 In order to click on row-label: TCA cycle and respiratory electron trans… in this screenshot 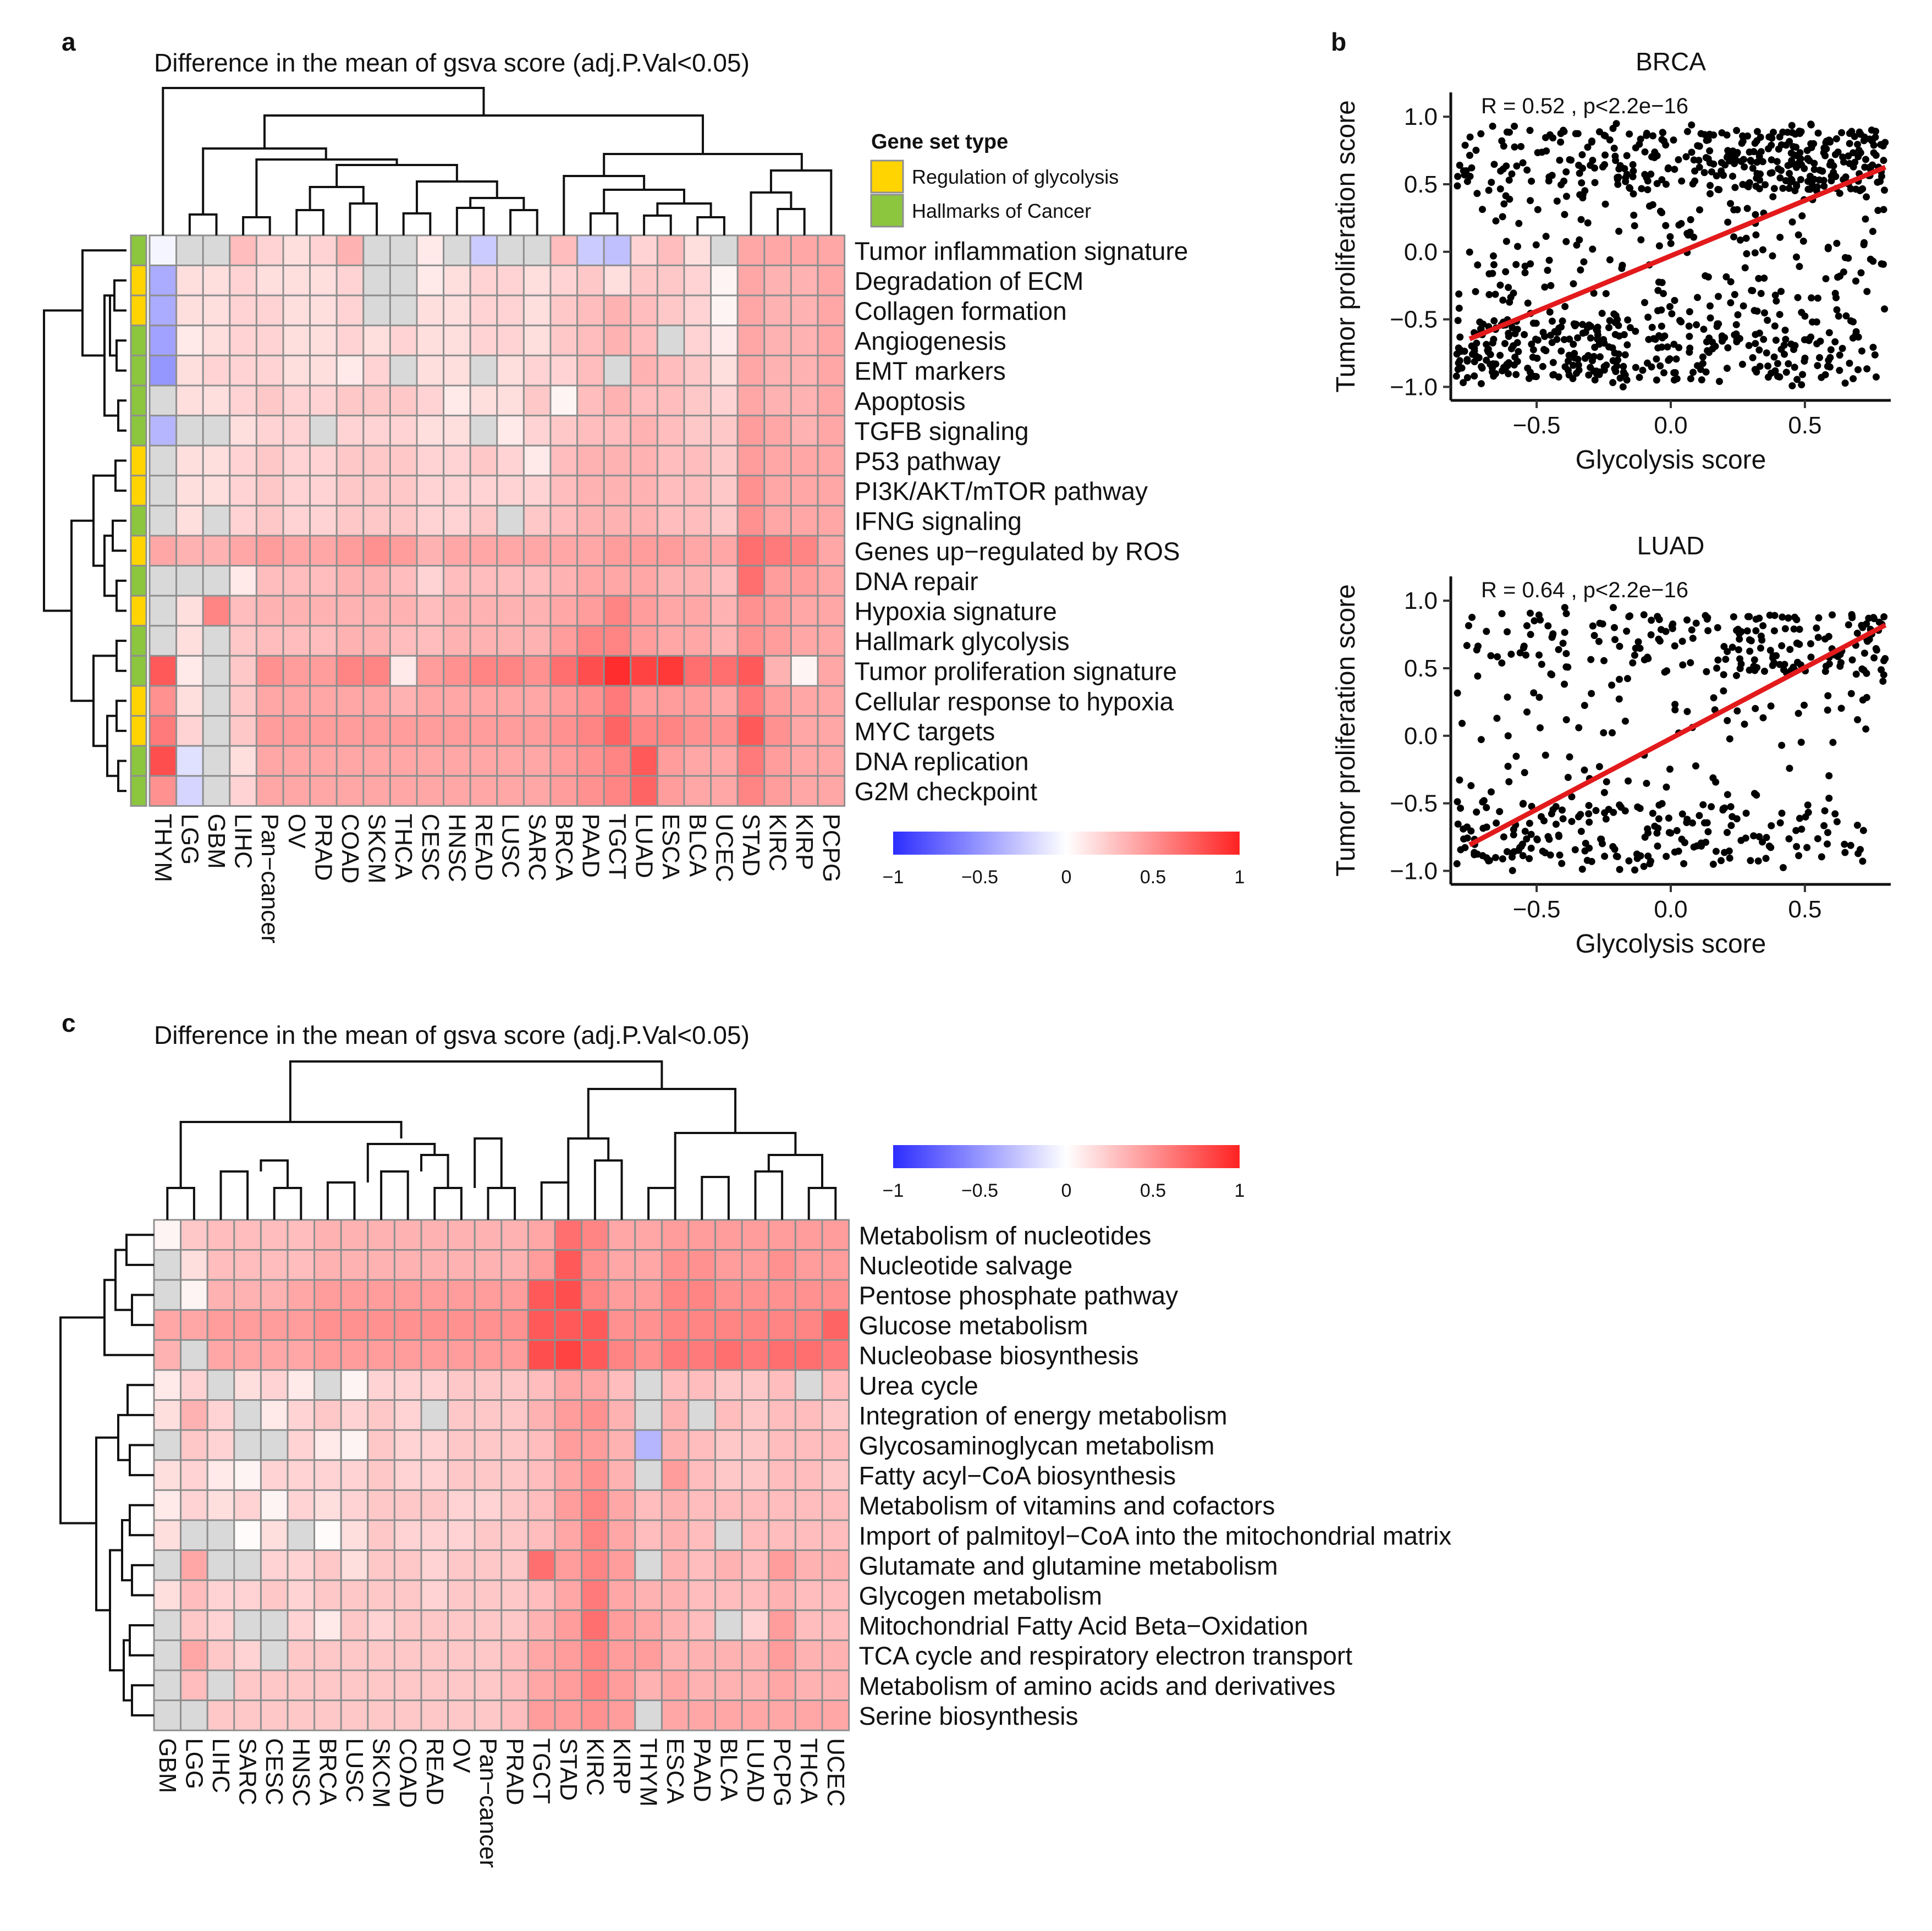, I will do `click(1106, 1656)`.